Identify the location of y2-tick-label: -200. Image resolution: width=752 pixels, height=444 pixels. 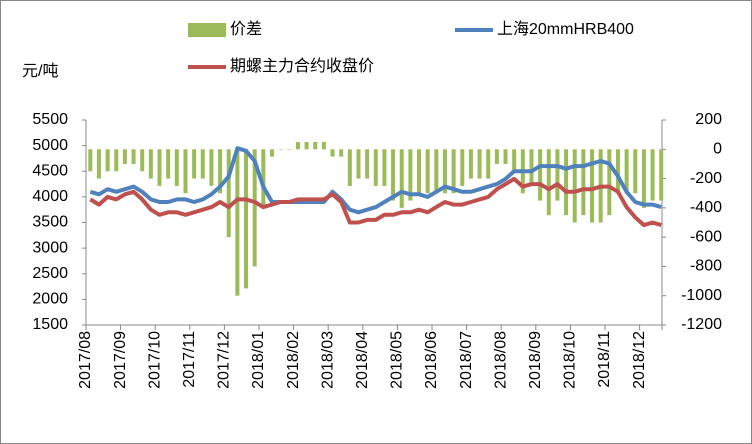
(706, 178).